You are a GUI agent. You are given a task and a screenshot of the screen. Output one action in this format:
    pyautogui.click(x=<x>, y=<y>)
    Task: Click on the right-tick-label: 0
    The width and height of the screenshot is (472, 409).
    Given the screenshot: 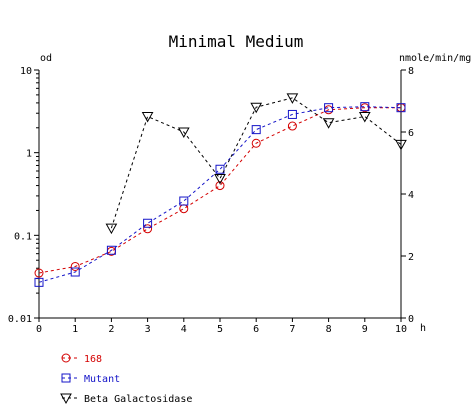 What is the action you would take?
    pyautogui.click(x=411, y=319)
    